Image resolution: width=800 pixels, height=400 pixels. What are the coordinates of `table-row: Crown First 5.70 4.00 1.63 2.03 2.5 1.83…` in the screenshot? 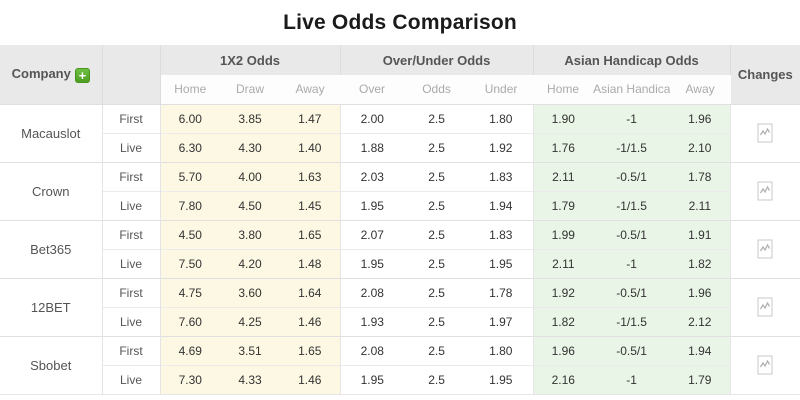 It's located at (400, 190).